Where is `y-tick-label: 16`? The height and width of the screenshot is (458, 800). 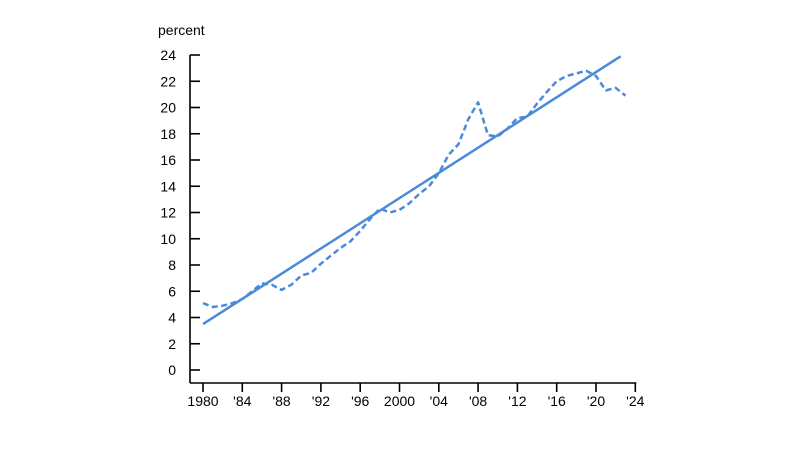
y-tick-label: 16 is located at coordinates (168, 160).